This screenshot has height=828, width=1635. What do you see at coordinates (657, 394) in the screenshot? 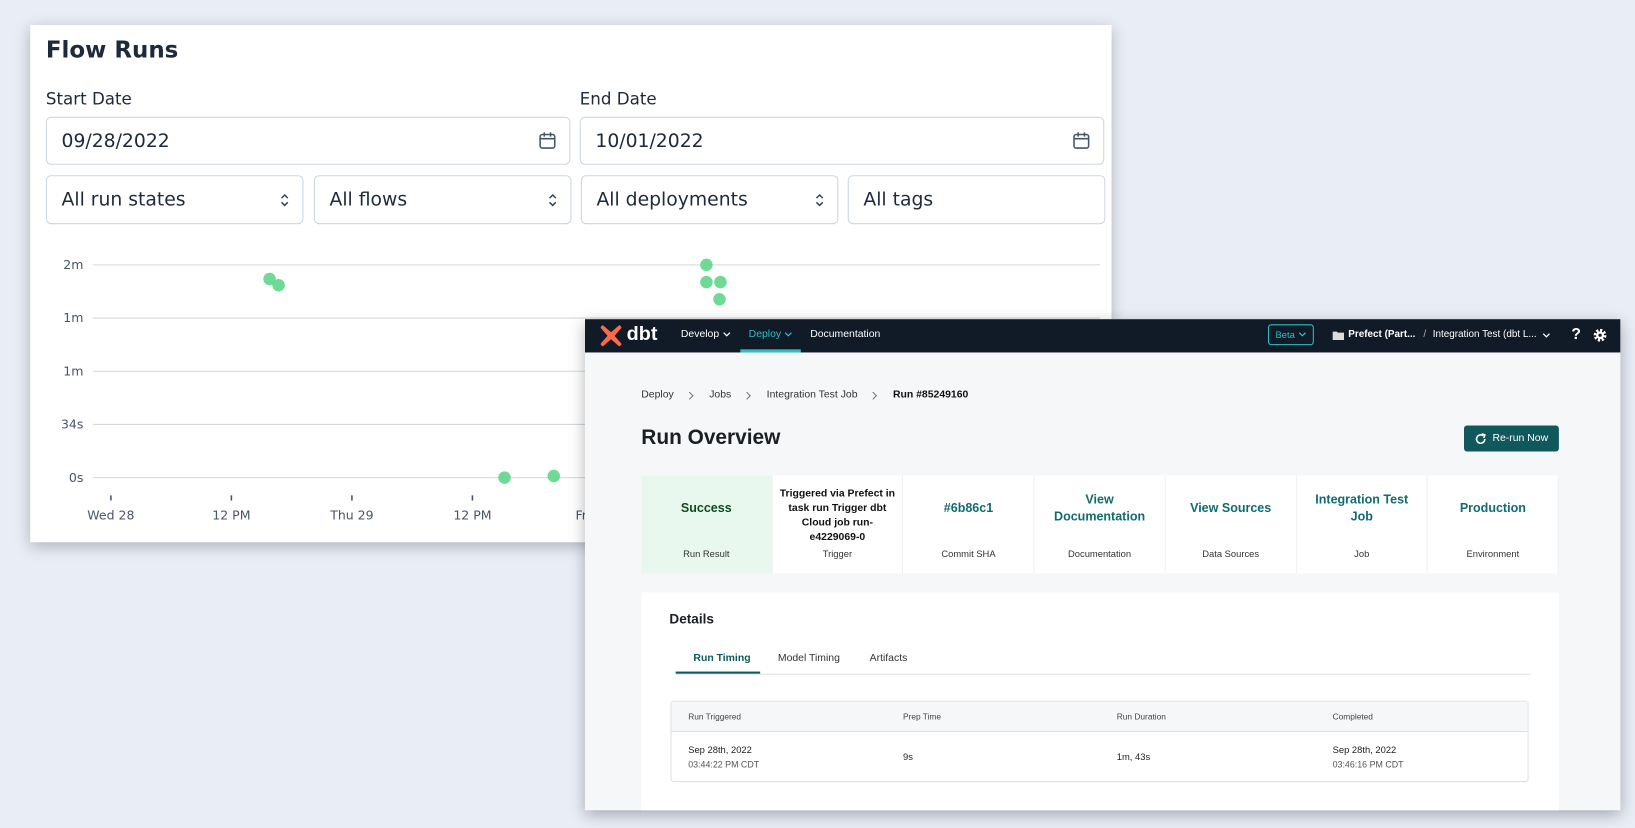
I see `breadcrumb-item: Deploy` at bounding box center [657, 394].